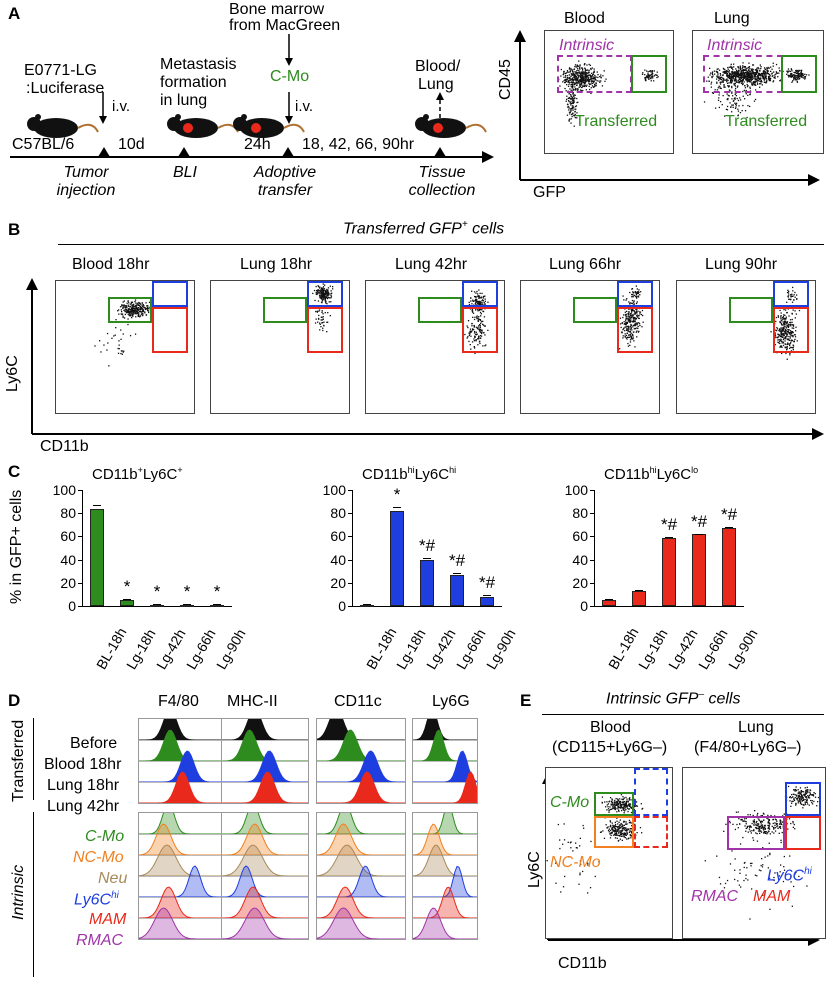  I want to click on gate-b3-green, so click(440, 310).